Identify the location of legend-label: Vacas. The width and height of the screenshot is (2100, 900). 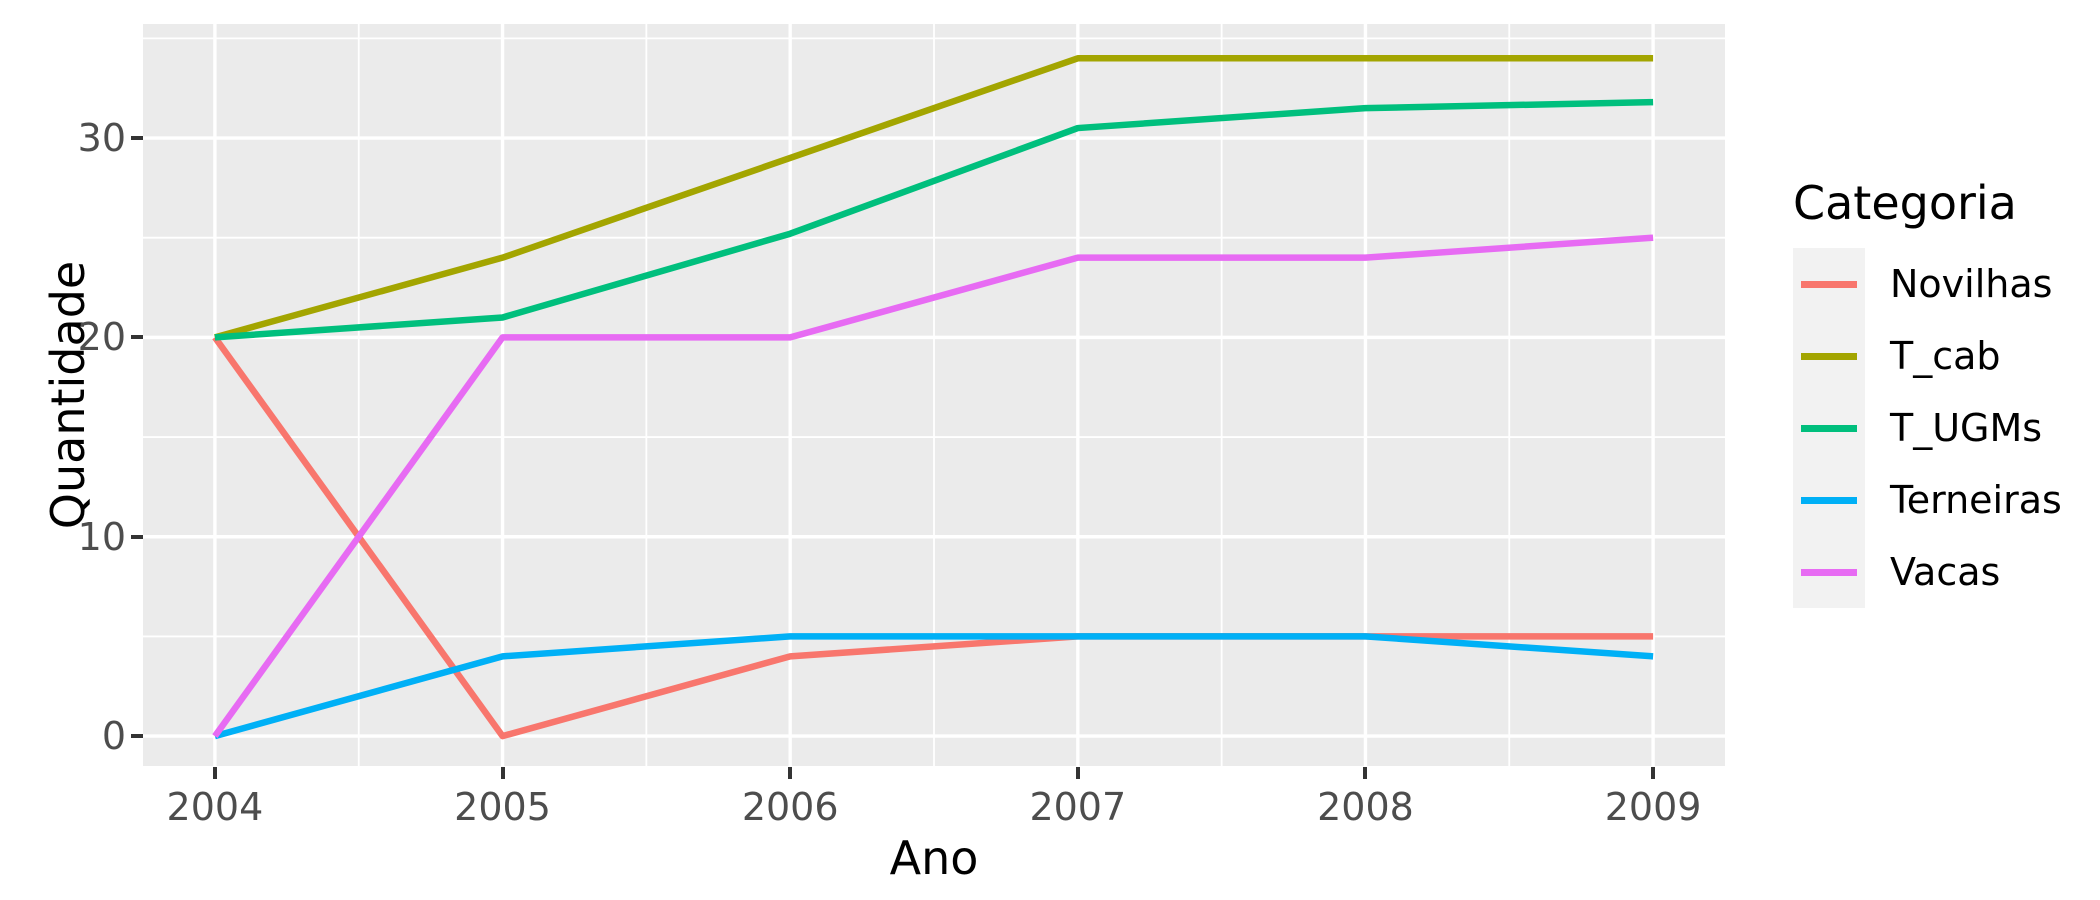
(1945, 572).